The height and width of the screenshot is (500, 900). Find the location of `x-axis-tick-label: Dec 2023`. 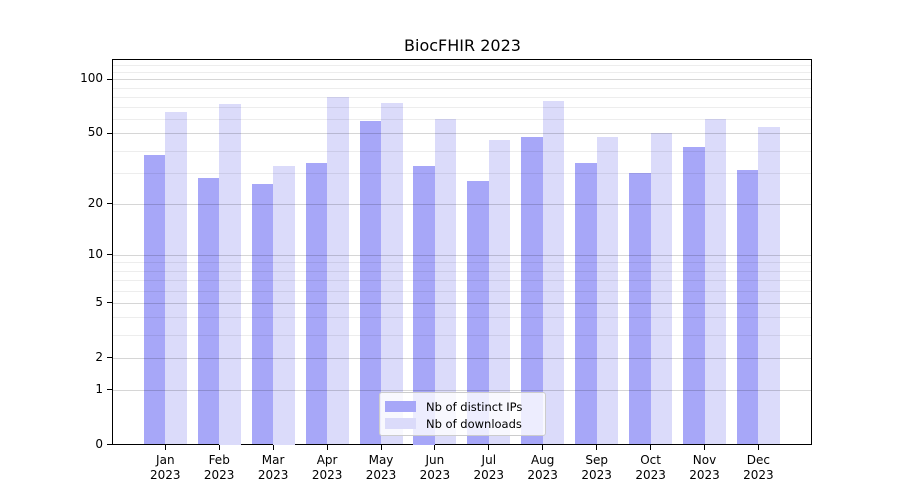

x-axis-tick-label: Dec 2023 is located at coordinates (758, 467).